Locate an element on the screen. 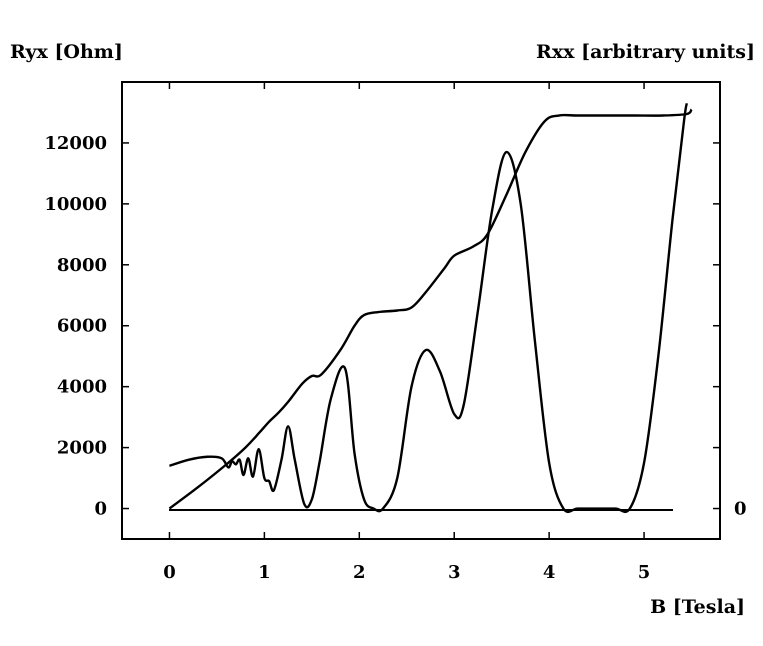 Image resolution: width=763 pixels, height=646 pixels. y-tick-label: 4000 is located at coordinates (82, 387).